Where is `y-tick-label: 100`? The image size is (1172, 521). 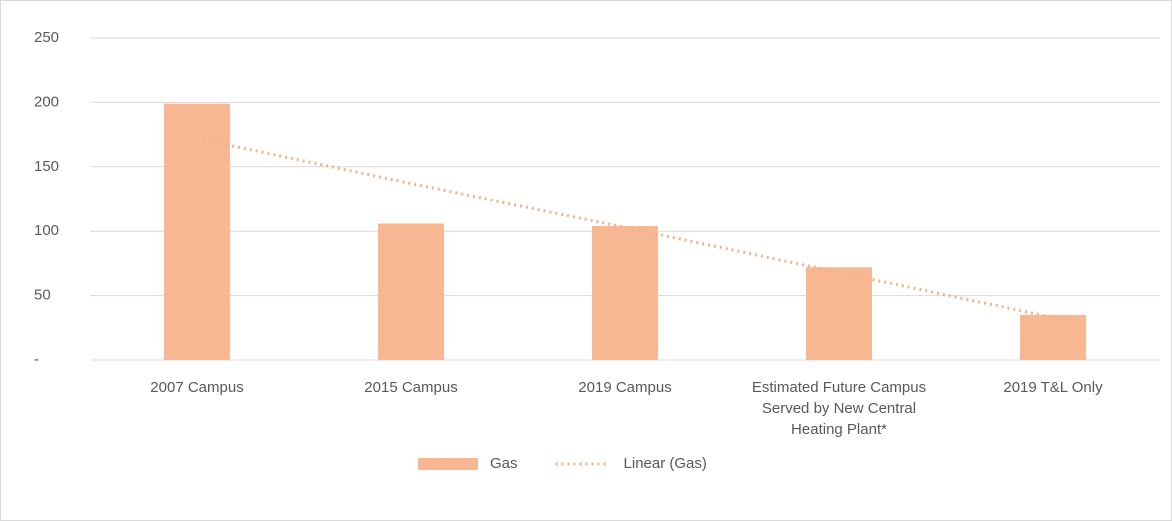 y-tick-label: 100 is located at coordinates (46, 230).